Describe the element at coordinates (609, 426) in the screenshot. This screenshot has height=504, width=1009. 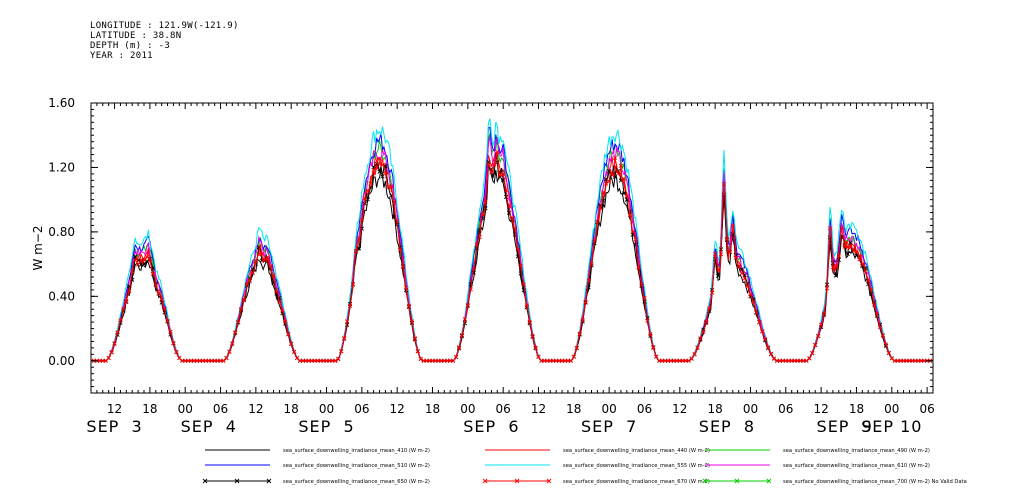
I see `x-day-label: SEP 7` at that location.